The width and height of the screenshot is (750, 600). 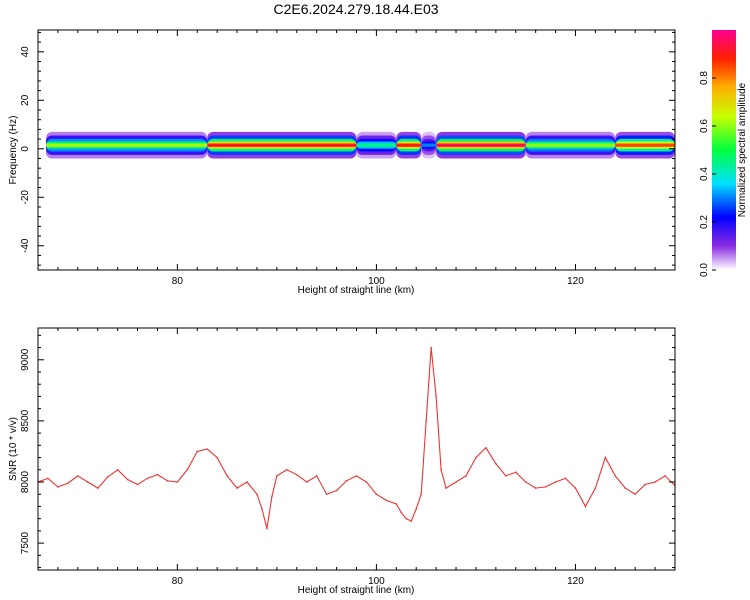 I want to click on colorbar-tick-label: 0.8, so click(x=704, y=78).